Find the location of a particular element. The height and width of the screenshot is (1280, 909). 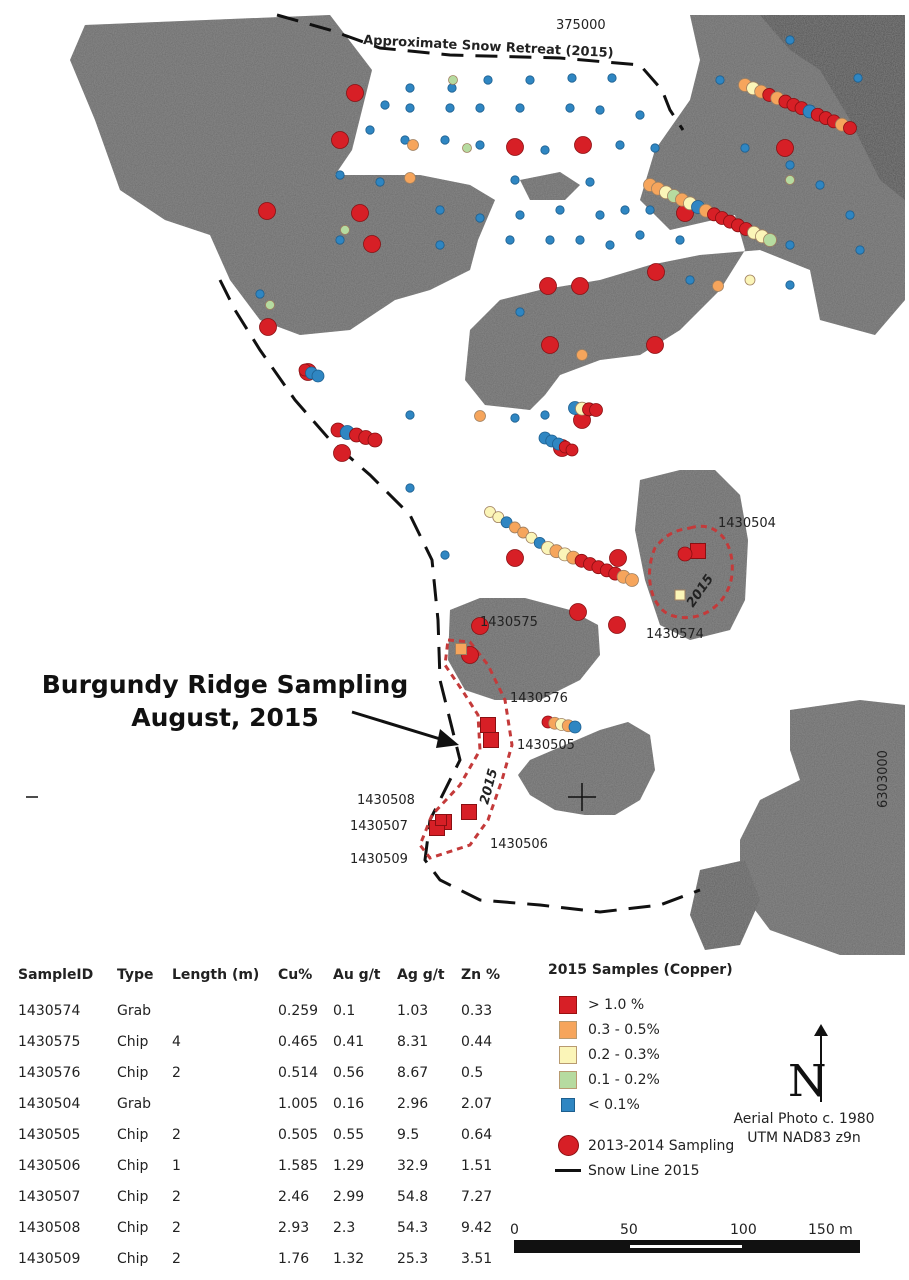

header-sample-id: SampleID is located at coordinates (56, 975).